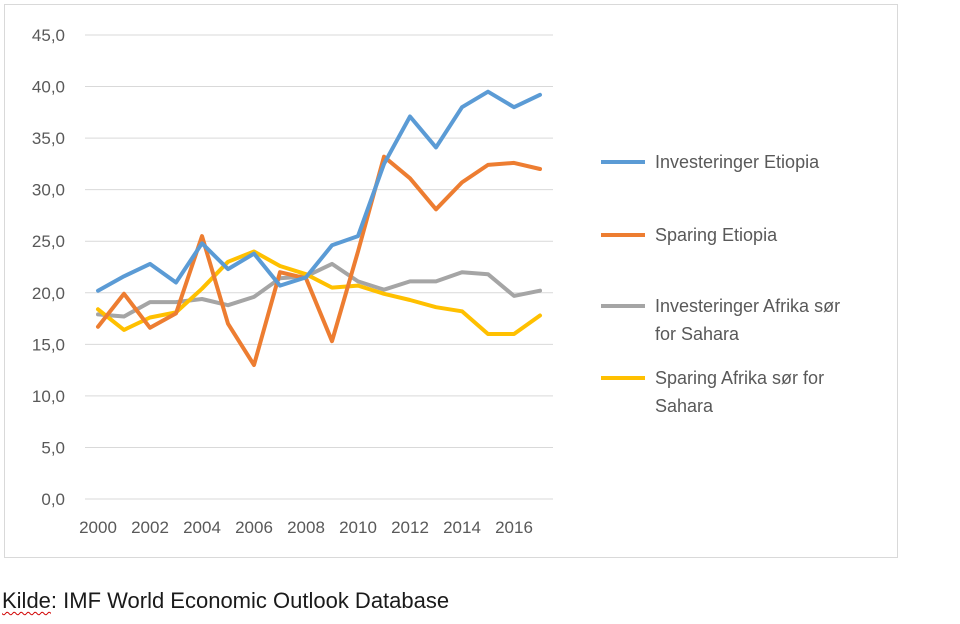 The image size is (960, 624). I want to click on source-prefix: Kilde, so click(26, 600).